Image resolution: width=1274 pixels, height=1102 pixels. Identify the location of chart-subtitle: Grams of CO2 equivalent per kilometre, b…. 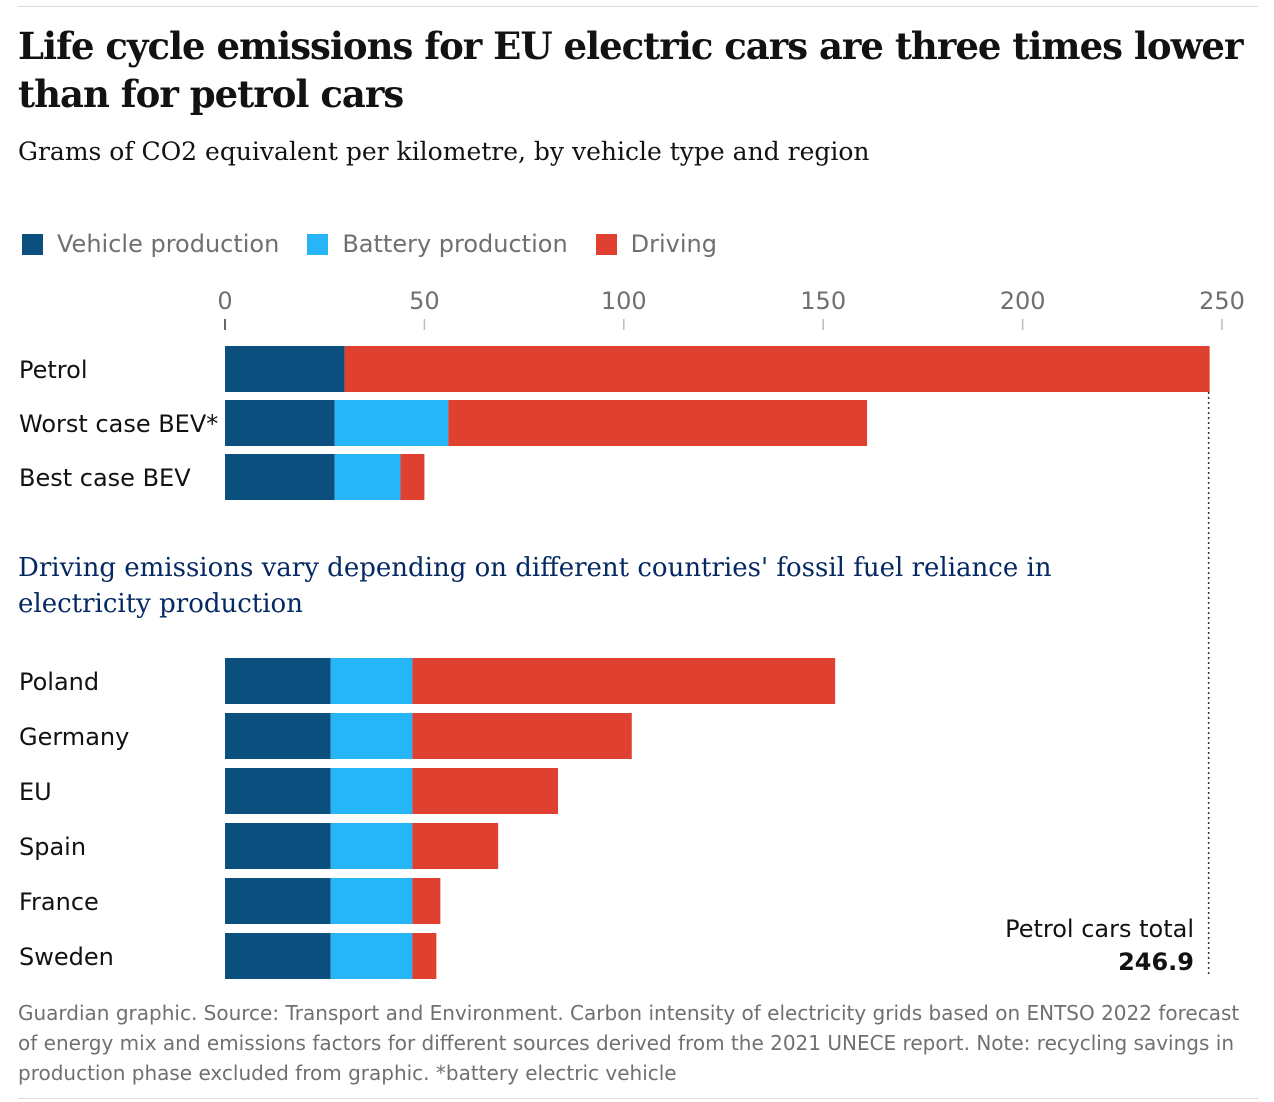
(444, 151).